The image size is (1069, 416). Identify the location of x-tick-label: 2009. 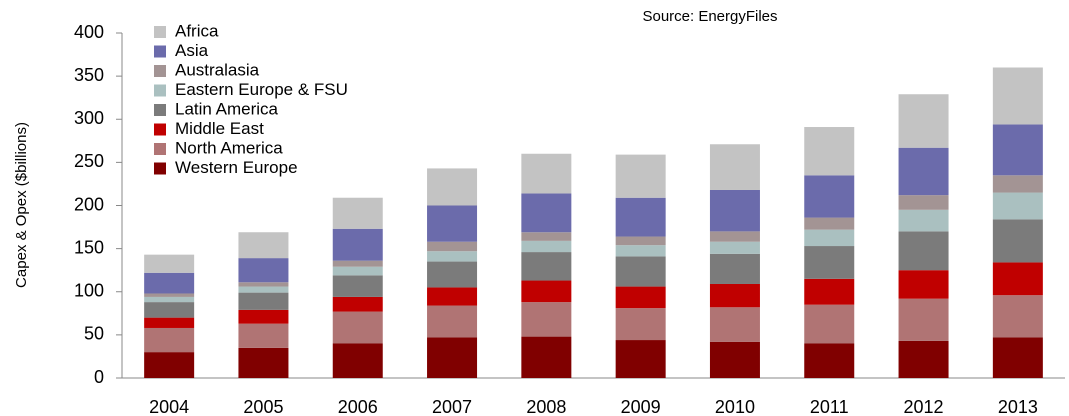
(641, 406).